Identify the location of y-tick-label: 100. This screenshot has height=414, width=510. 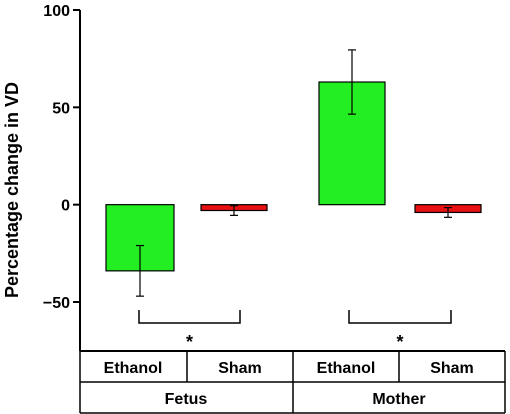
(56, 11).